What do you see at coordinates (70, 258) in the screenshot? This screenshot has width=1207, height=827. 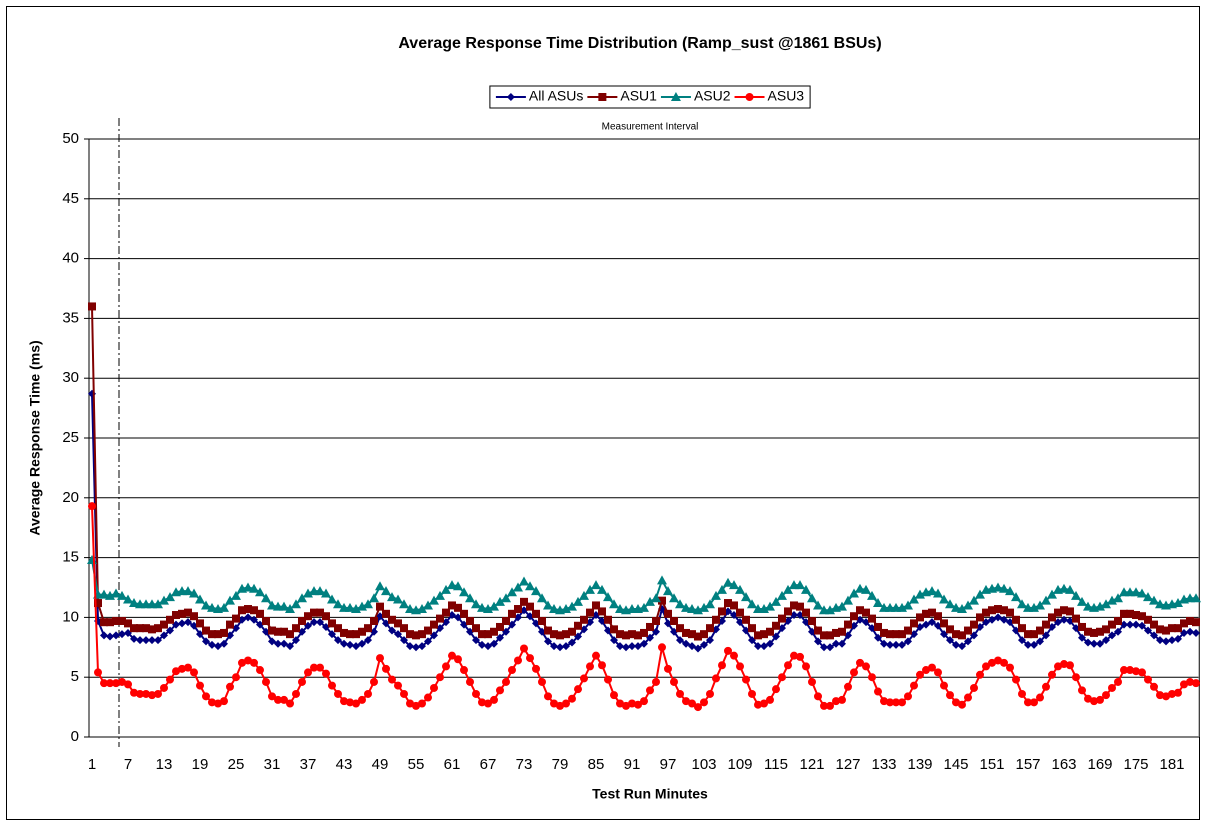 I see `y-tick-label: 40` at bounding box center [70, 258].